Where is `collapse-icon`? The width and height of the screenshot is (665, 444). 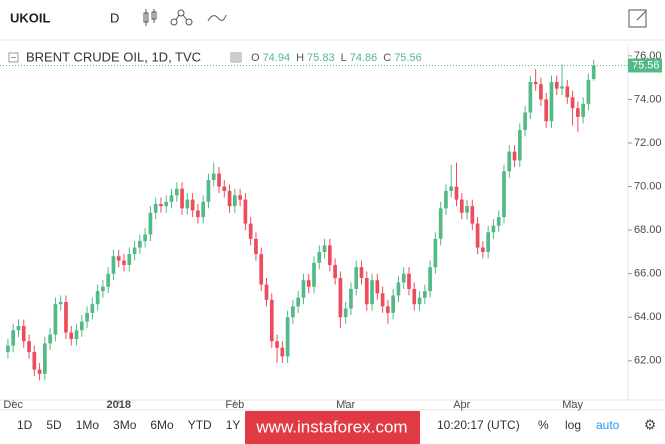
collapse-icon is located at coordinates (13, 57).